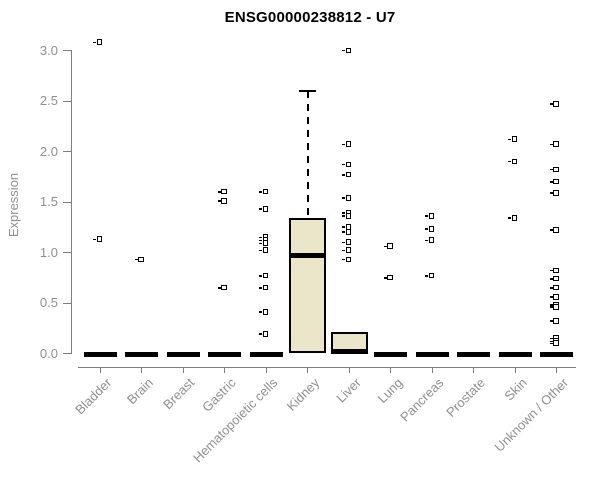 The image size is (600, 500). What do you see at coordinates (48, 100) in the screenshot?
I see `y-tick-label: 2.5` at bounding box center [48, 100].